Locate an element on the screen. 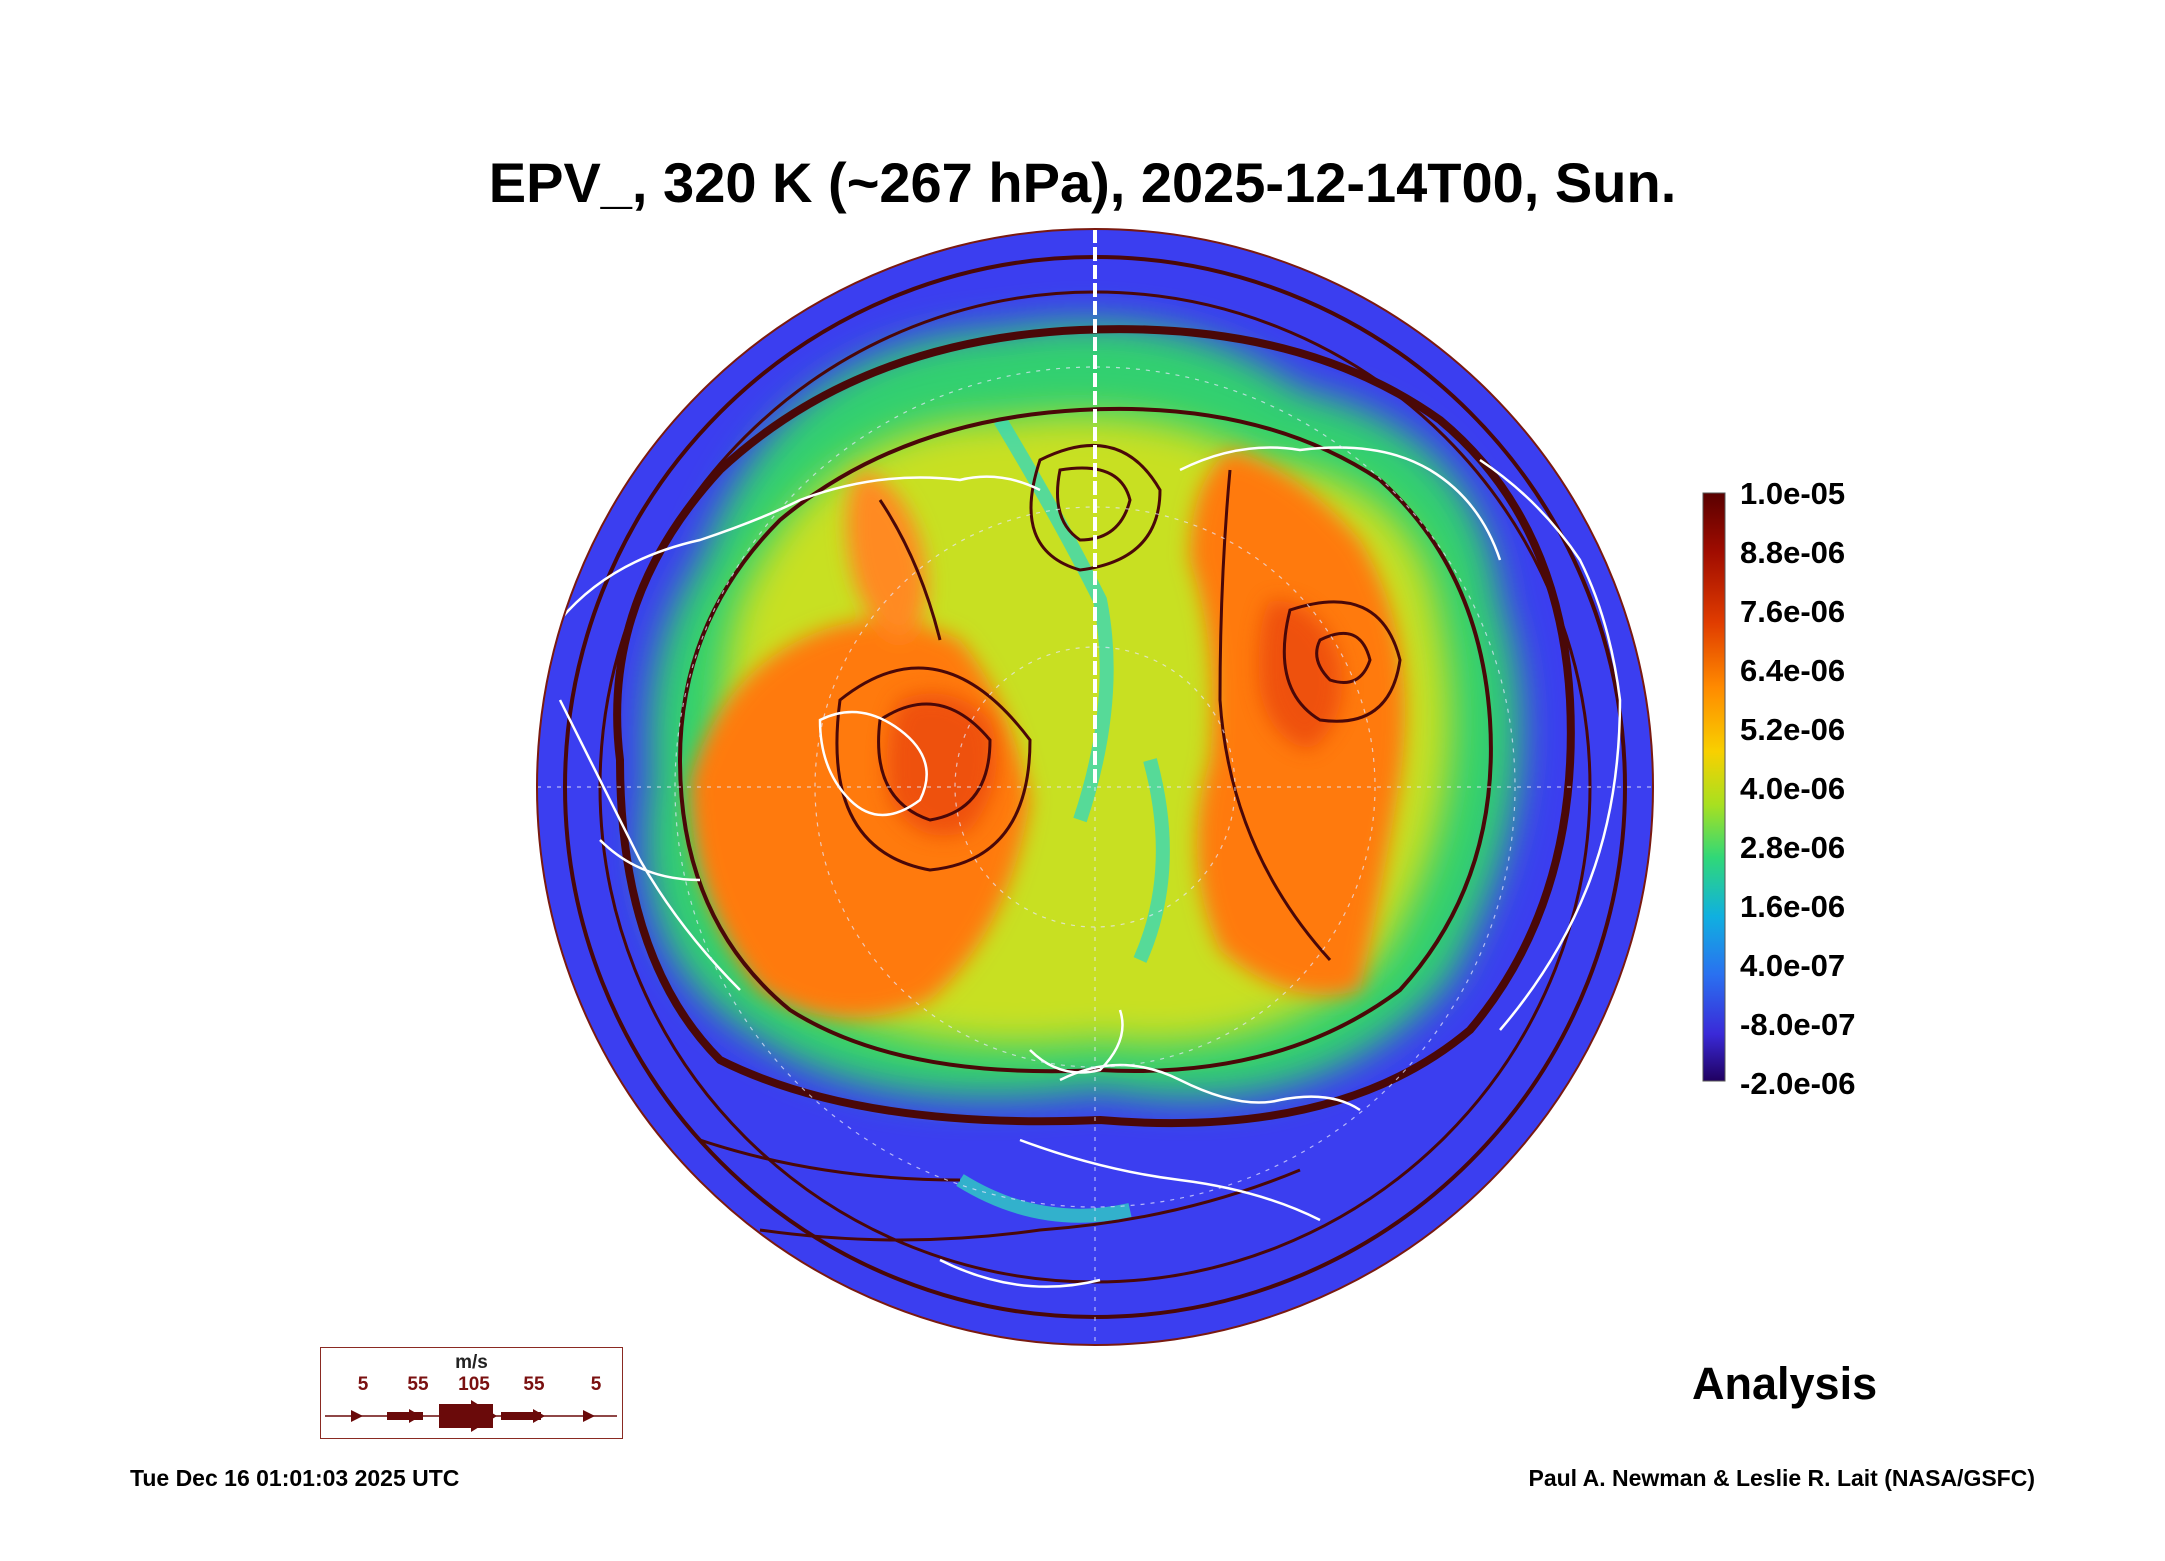  colorbar-label: 4.0e-07 is located at coordinates (1793, 965).